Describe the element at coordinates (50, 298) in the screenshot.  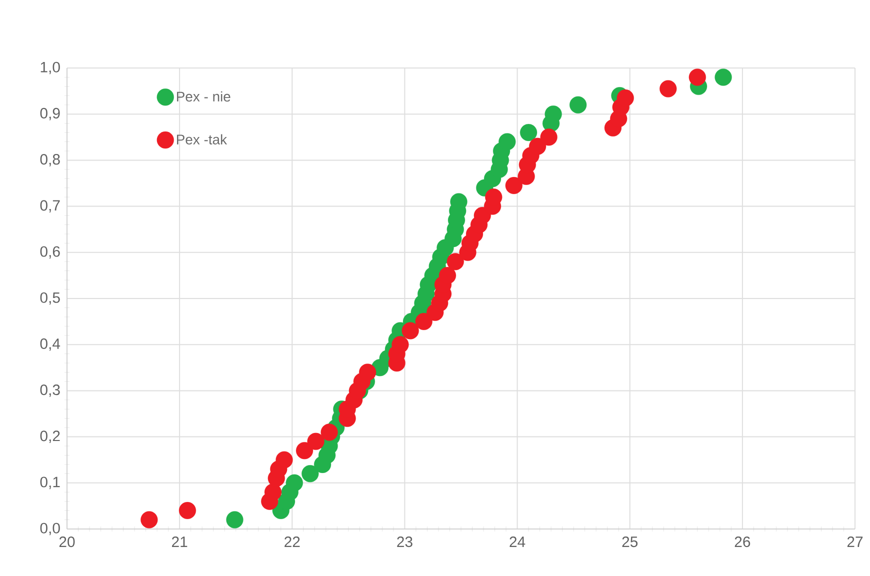
I see `y-tick-label: 0,5` at that location.